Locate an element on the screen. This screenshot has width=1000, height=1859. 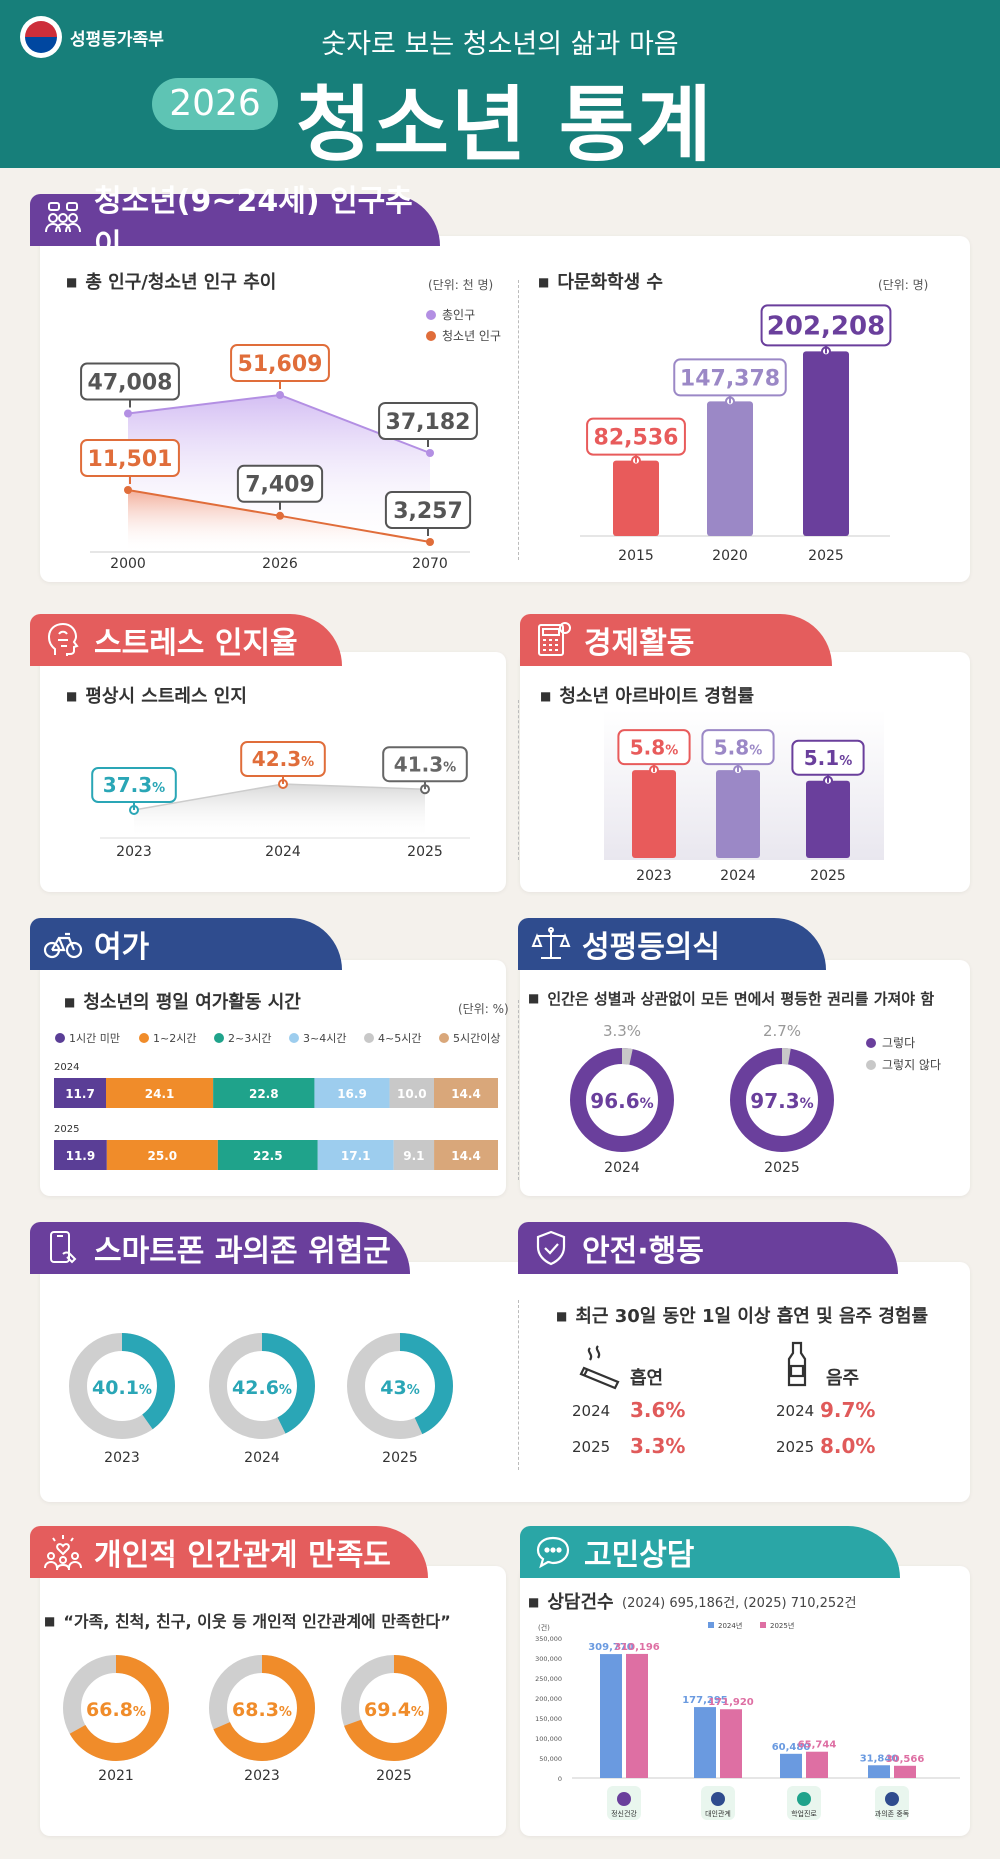
segment-label: 24.1 is located at coordinates (160, 1094).